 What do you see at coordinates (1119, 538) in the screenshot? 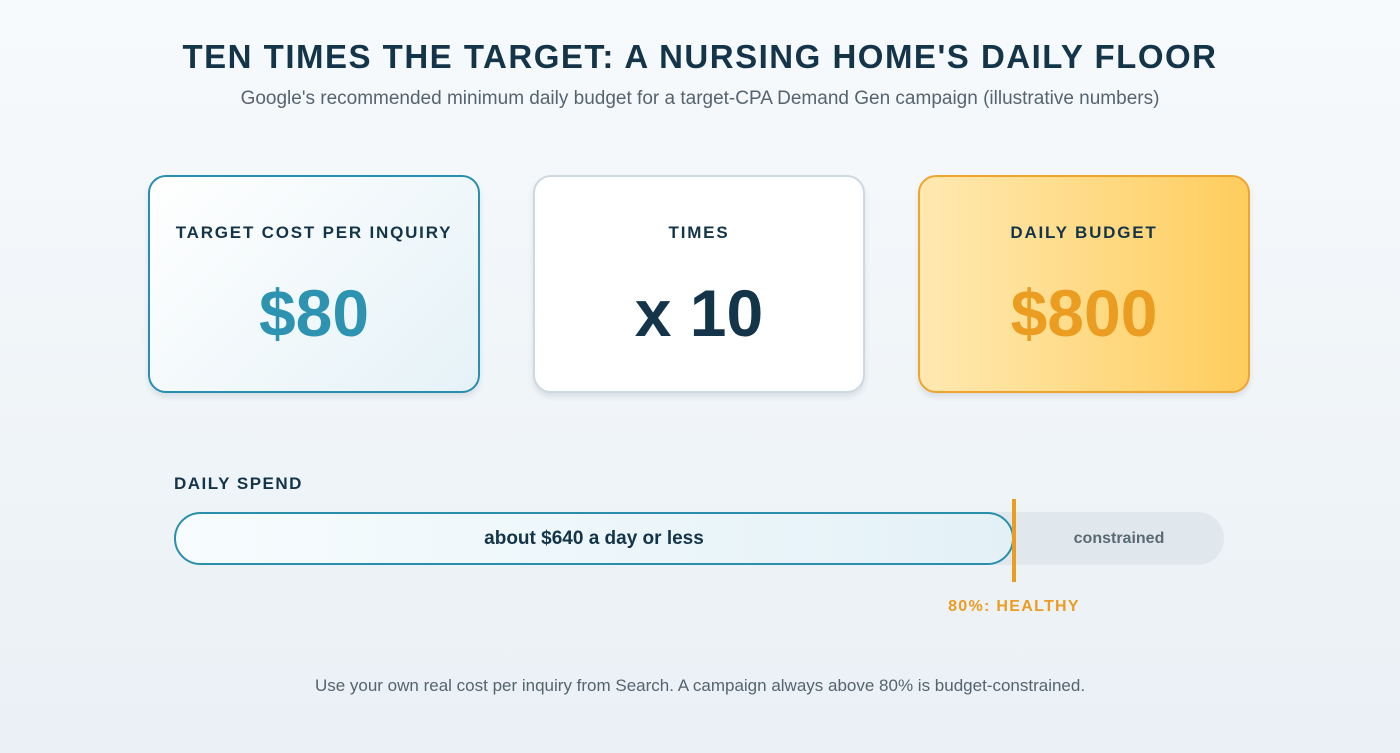
I see `constrained-zone-label: constrained` at bounding box center [1119, 538].